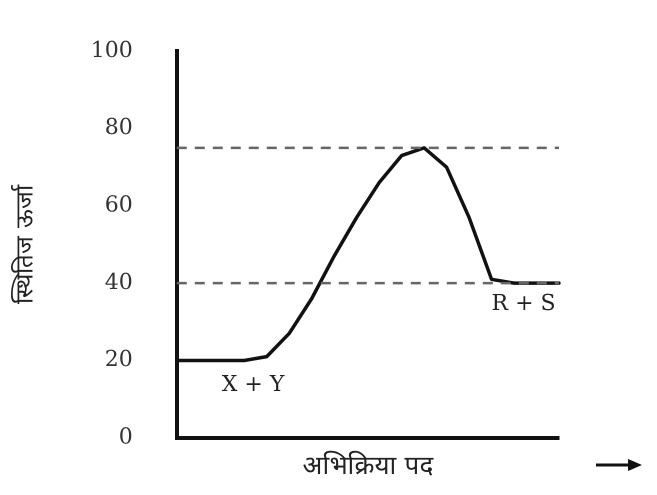  I want to click on annotation: R + S, so click(524, 303).